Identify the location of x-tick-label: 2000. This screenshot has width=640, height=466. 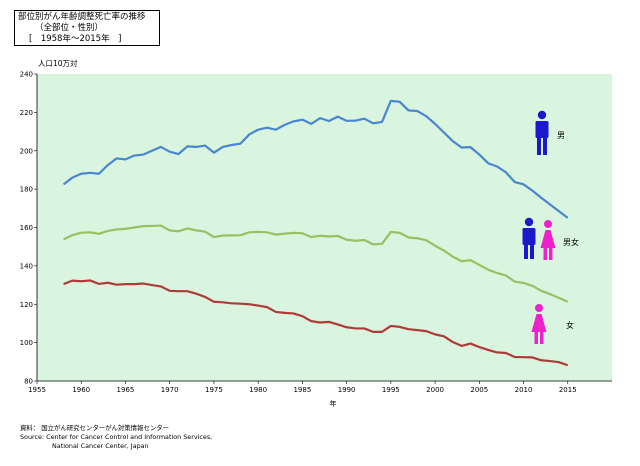
(435, 390).